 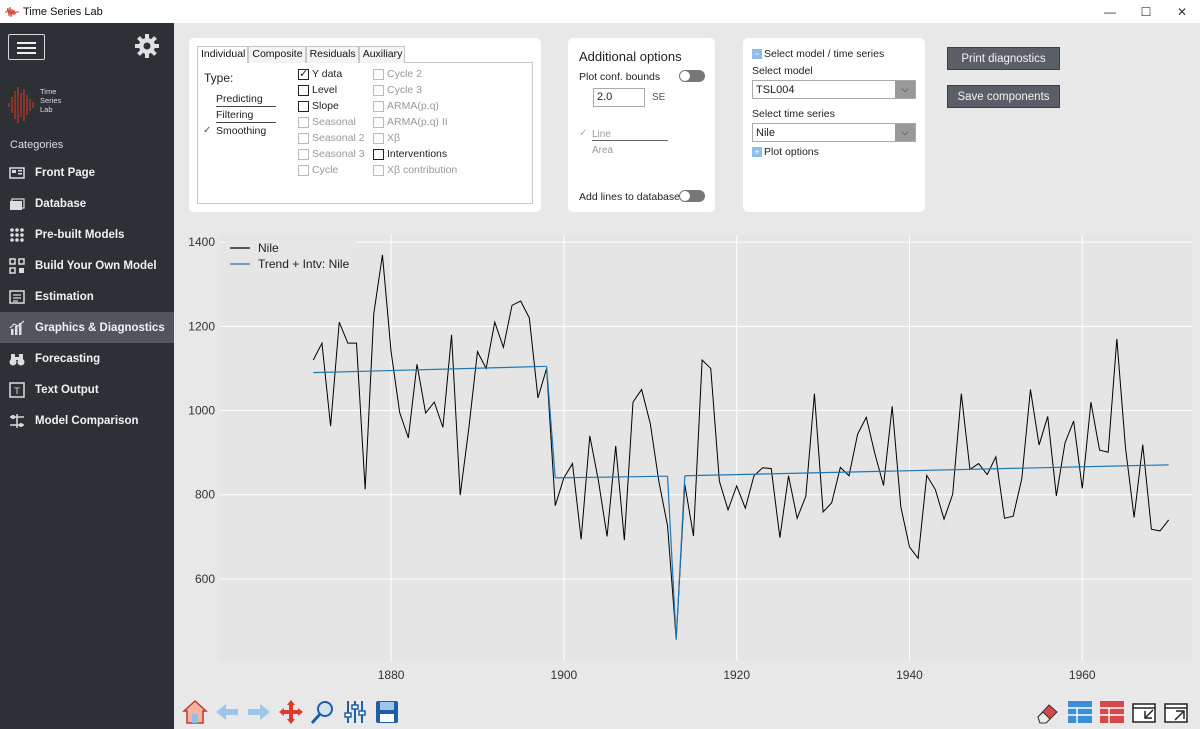 What do you see at coordinates (65, 172) in the screenshot?
I see `sidebar-item-label: Front Page` at bounding box center [65, 172].